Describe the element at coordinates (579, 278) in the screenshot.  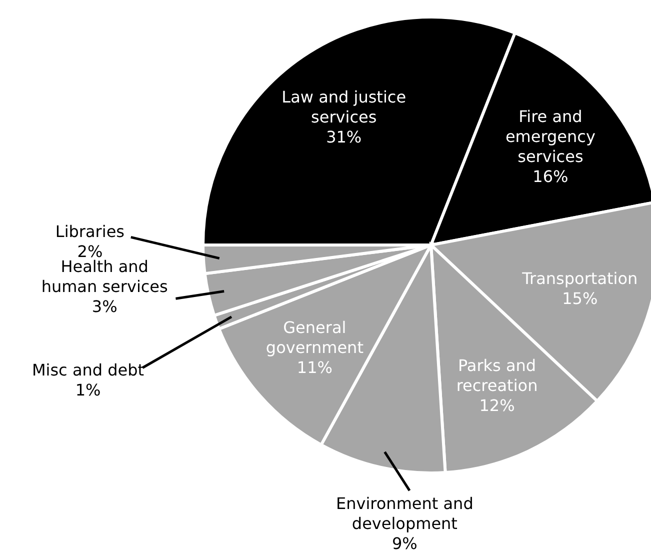
I see `slice-label: Transportation` at that location.